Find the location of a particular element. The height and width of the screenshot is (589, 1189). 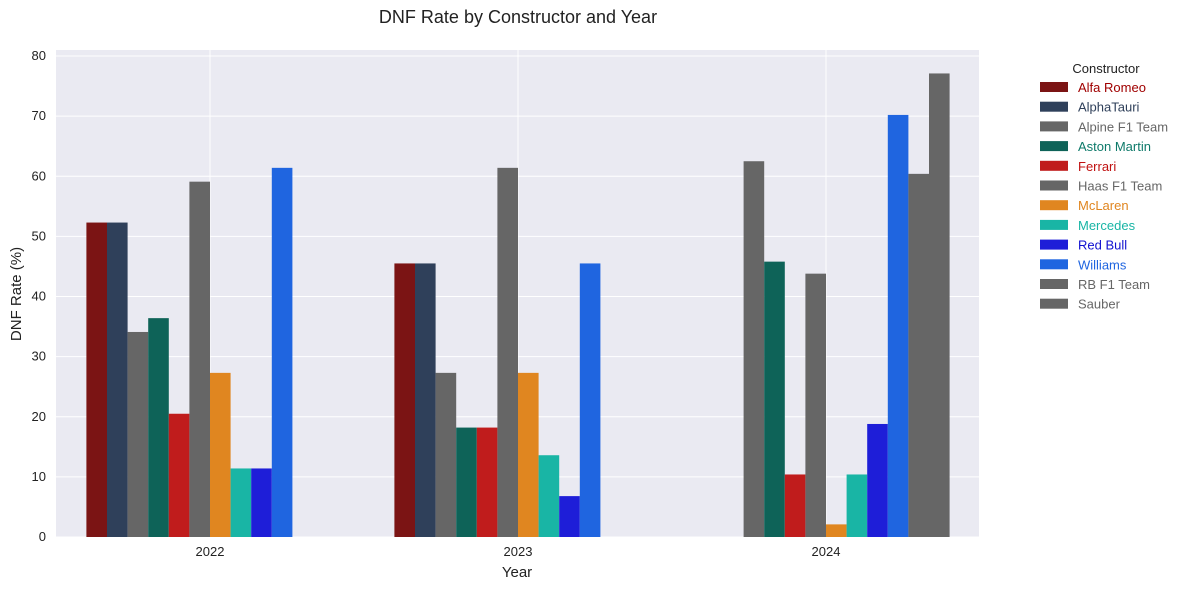

legend-label-ferrari: Ferrari is located at coordinates (1097, 166).